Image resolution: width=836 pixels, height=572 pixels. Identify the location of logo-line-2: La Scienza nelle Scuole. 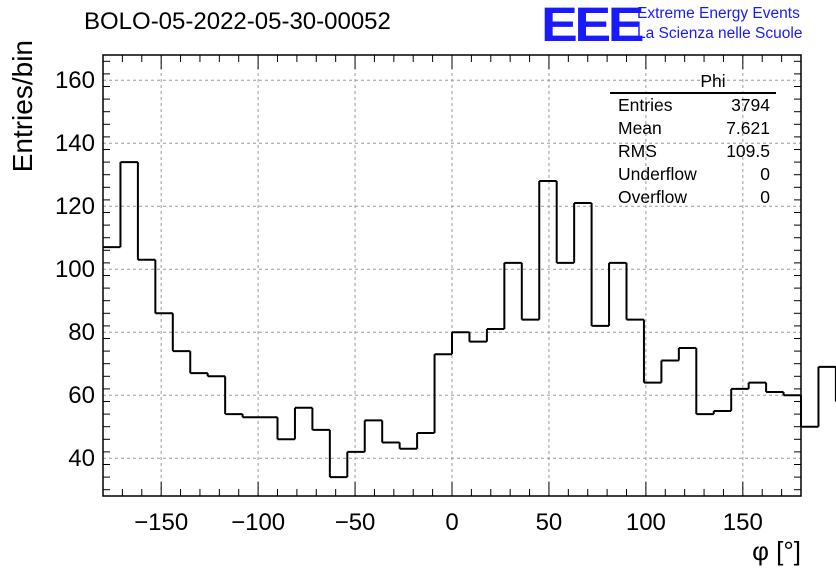
(720, 33).